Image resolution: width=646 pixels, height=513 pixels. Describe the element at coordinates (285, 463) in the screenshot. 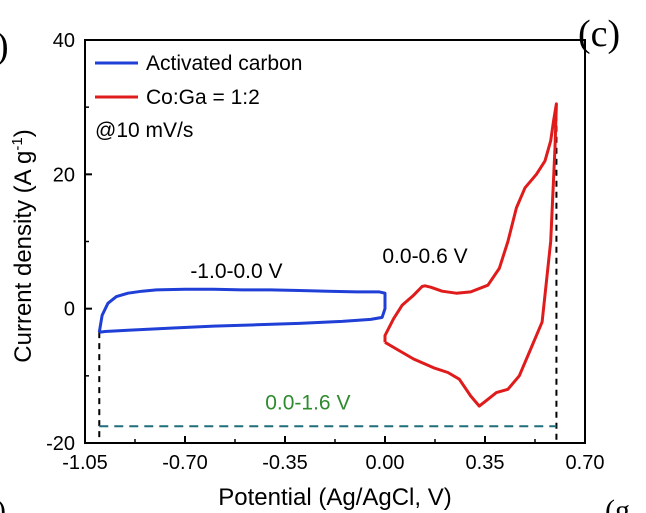

I see `x-tick-label: -0.35` at that location.